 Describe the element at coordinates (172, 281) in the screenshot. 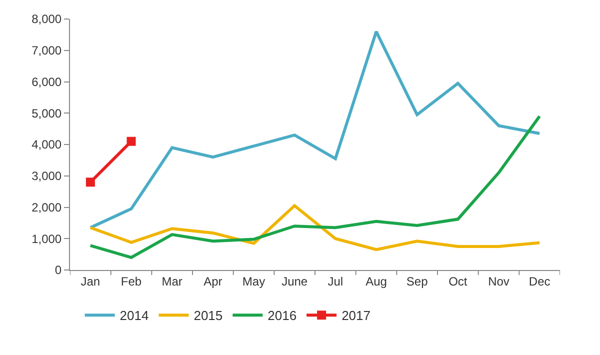

I see `x-tick-label: Mar` at that location.